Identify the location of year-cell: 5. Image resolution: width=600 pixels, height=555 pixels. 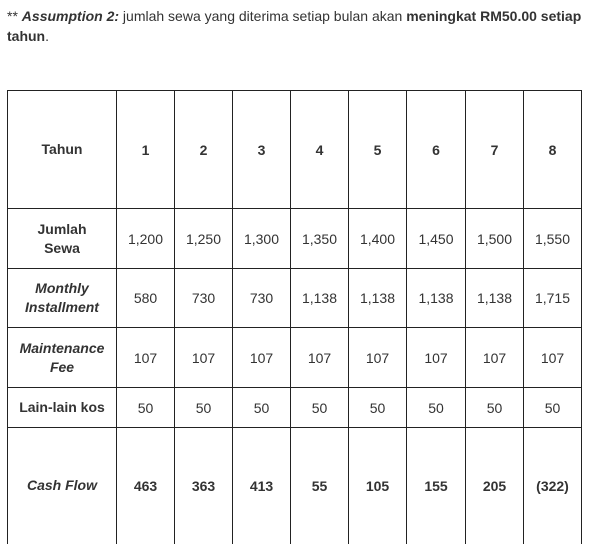
(377, 149).